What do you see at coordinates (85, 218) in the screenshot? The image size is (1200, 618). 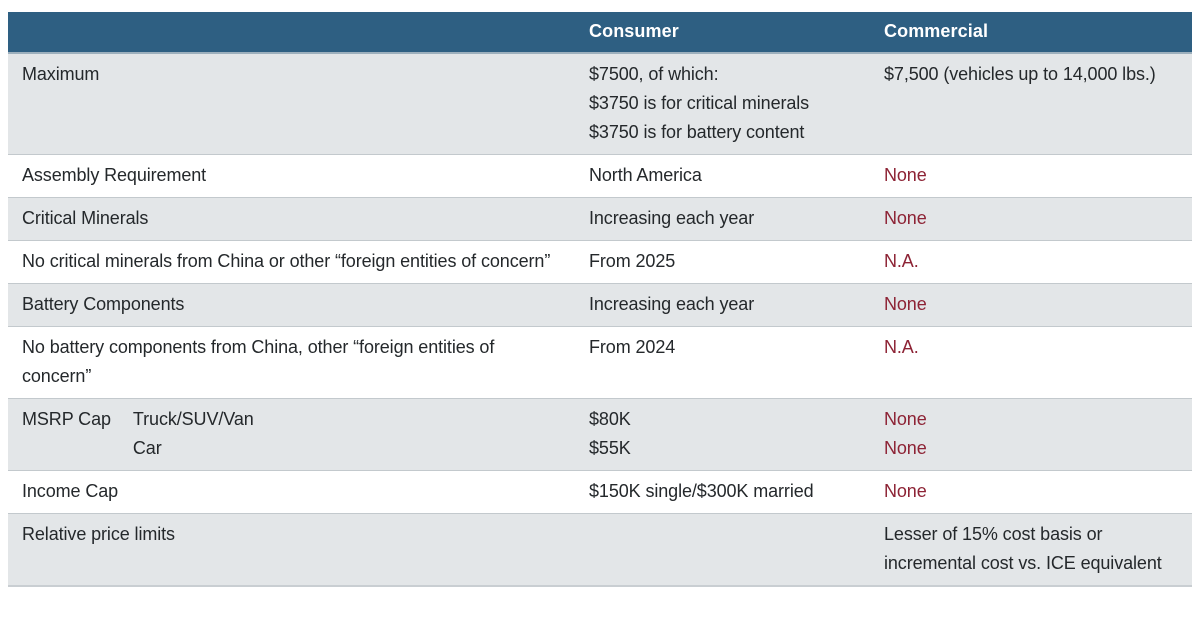 I see `row-label: Critical Minerals` at bounding box center [85, 218].